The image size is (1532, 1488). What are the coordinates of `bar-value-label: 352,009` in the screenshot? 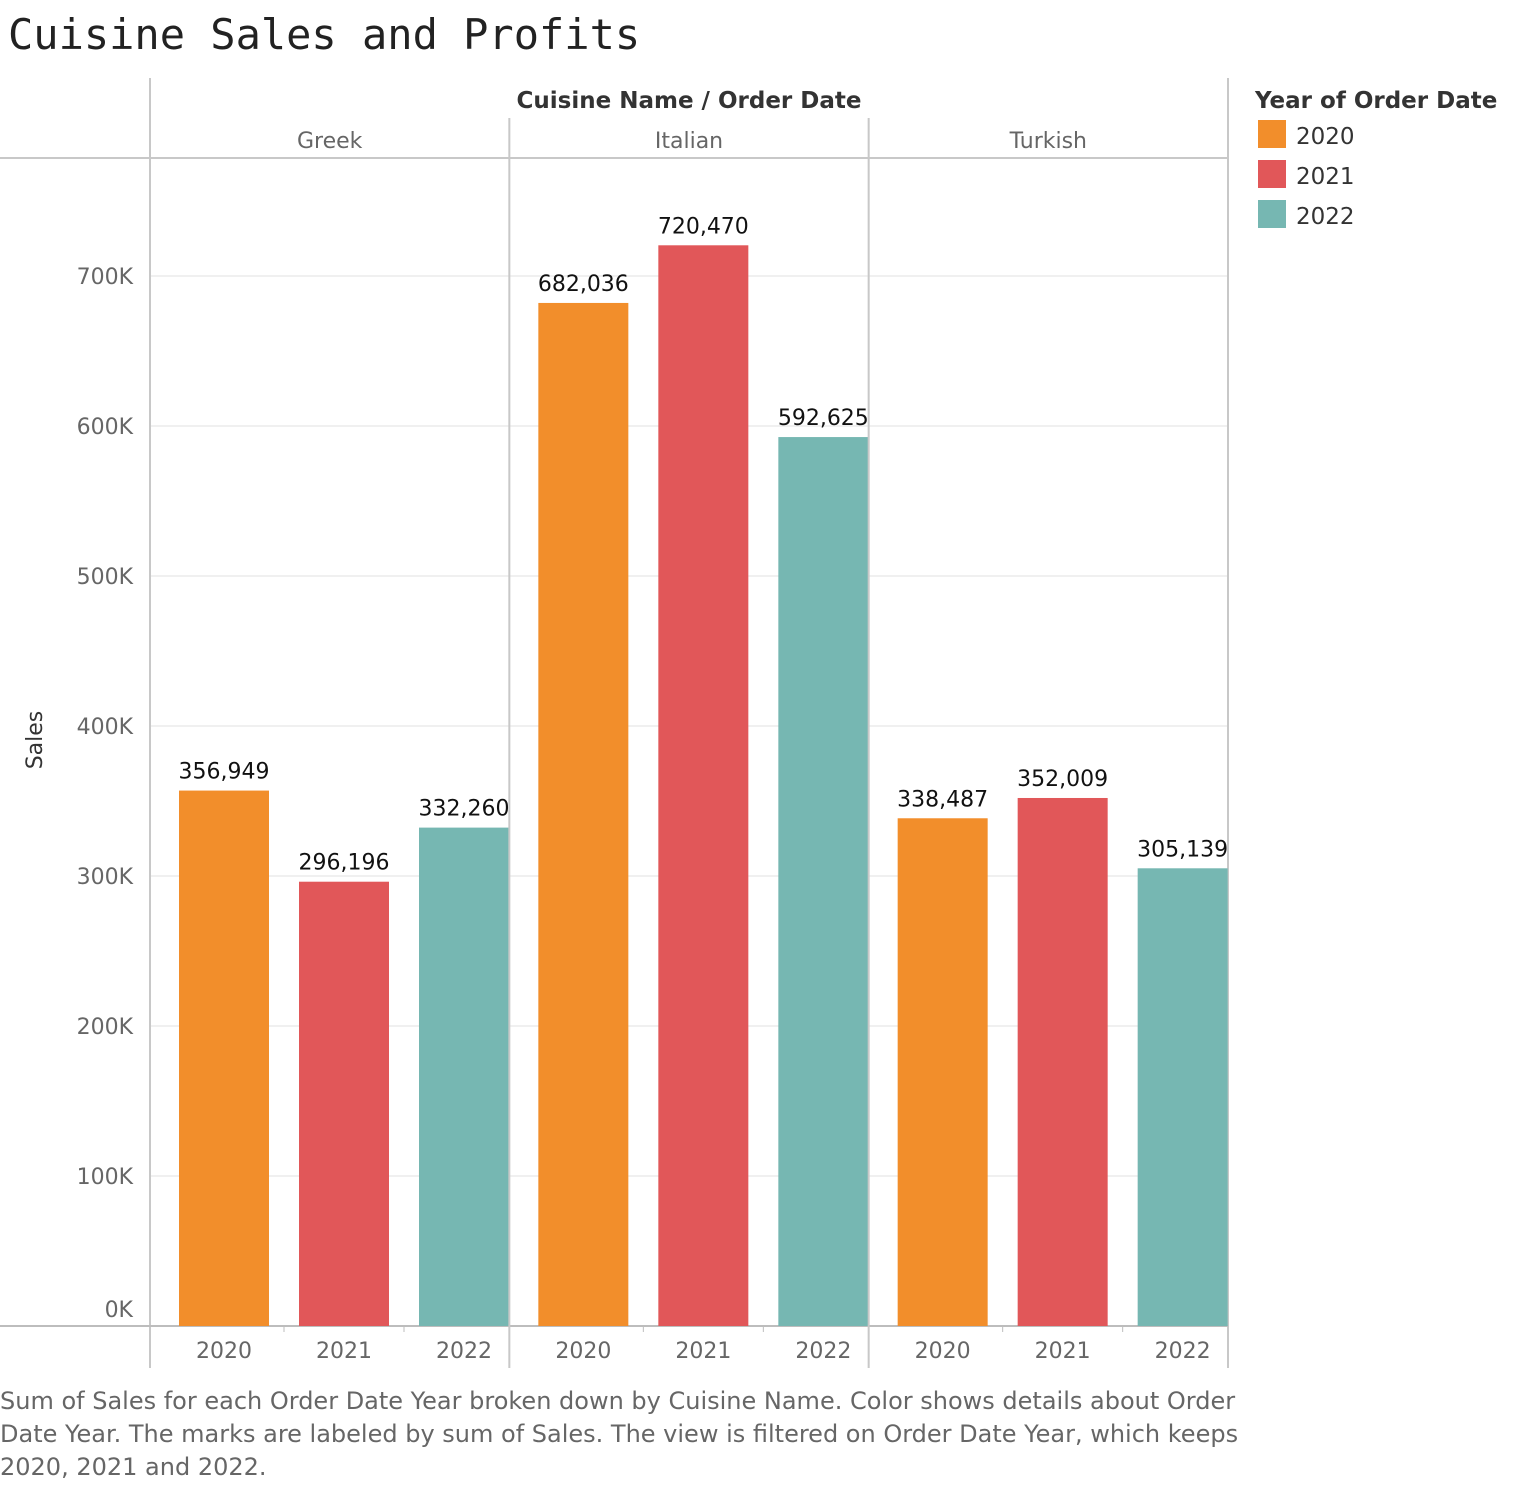 It's located at (1062, 779).